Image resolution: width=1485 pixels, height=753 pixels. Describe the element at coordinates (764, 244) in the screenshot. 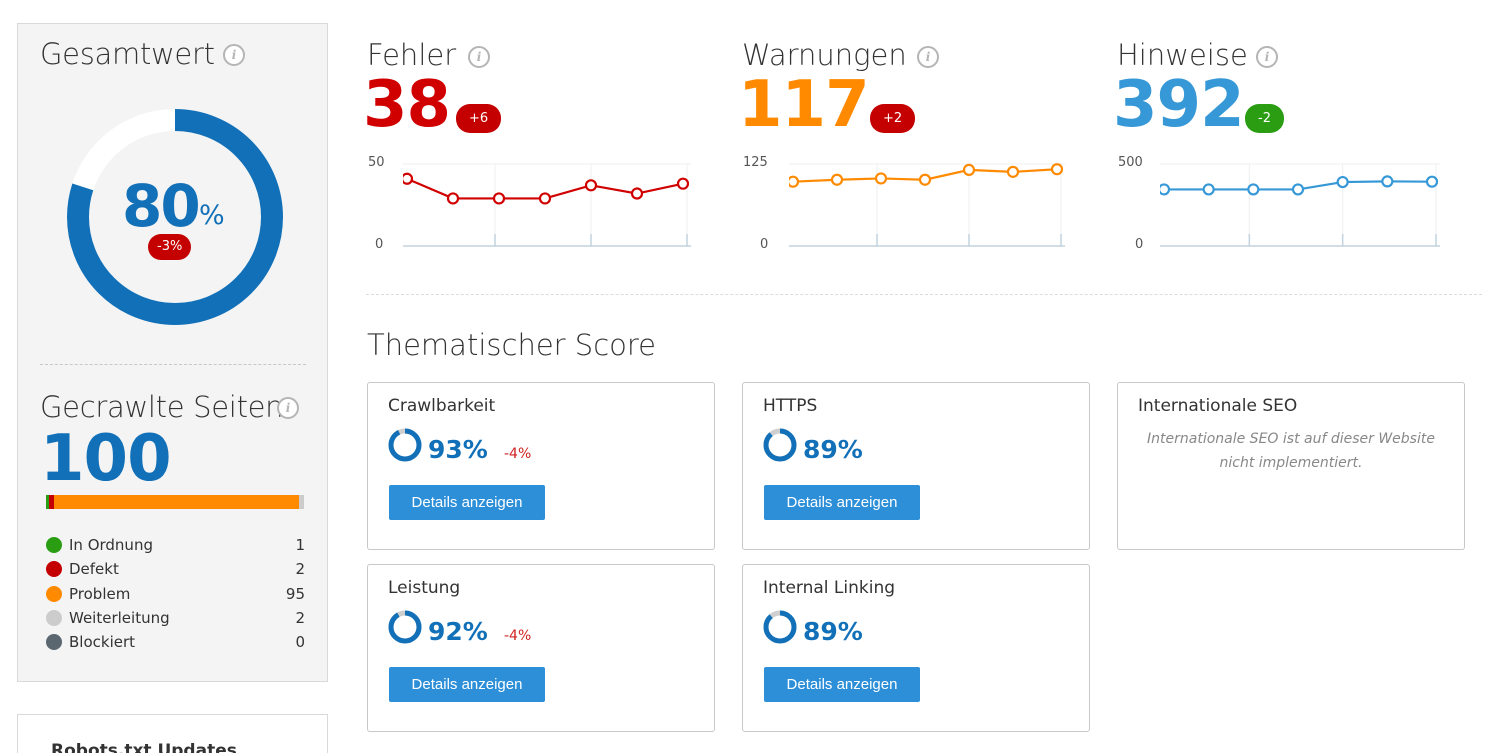

I see `warnings-y-min: 0` at that location.